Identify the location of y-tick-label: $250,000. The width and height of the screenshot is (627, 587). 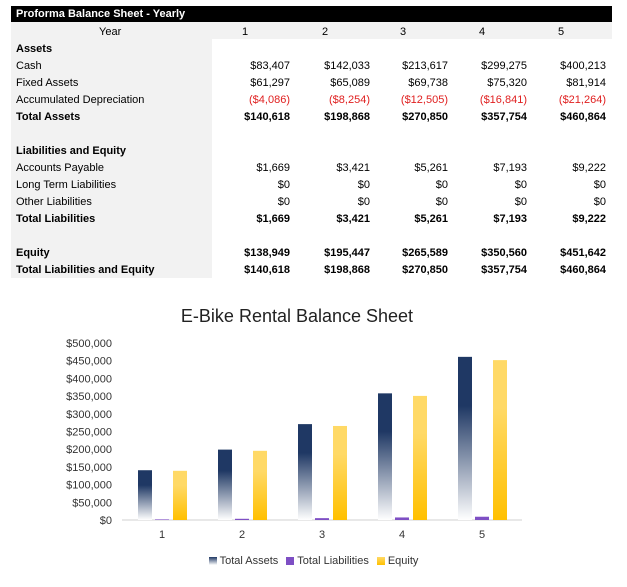
(89, 433).